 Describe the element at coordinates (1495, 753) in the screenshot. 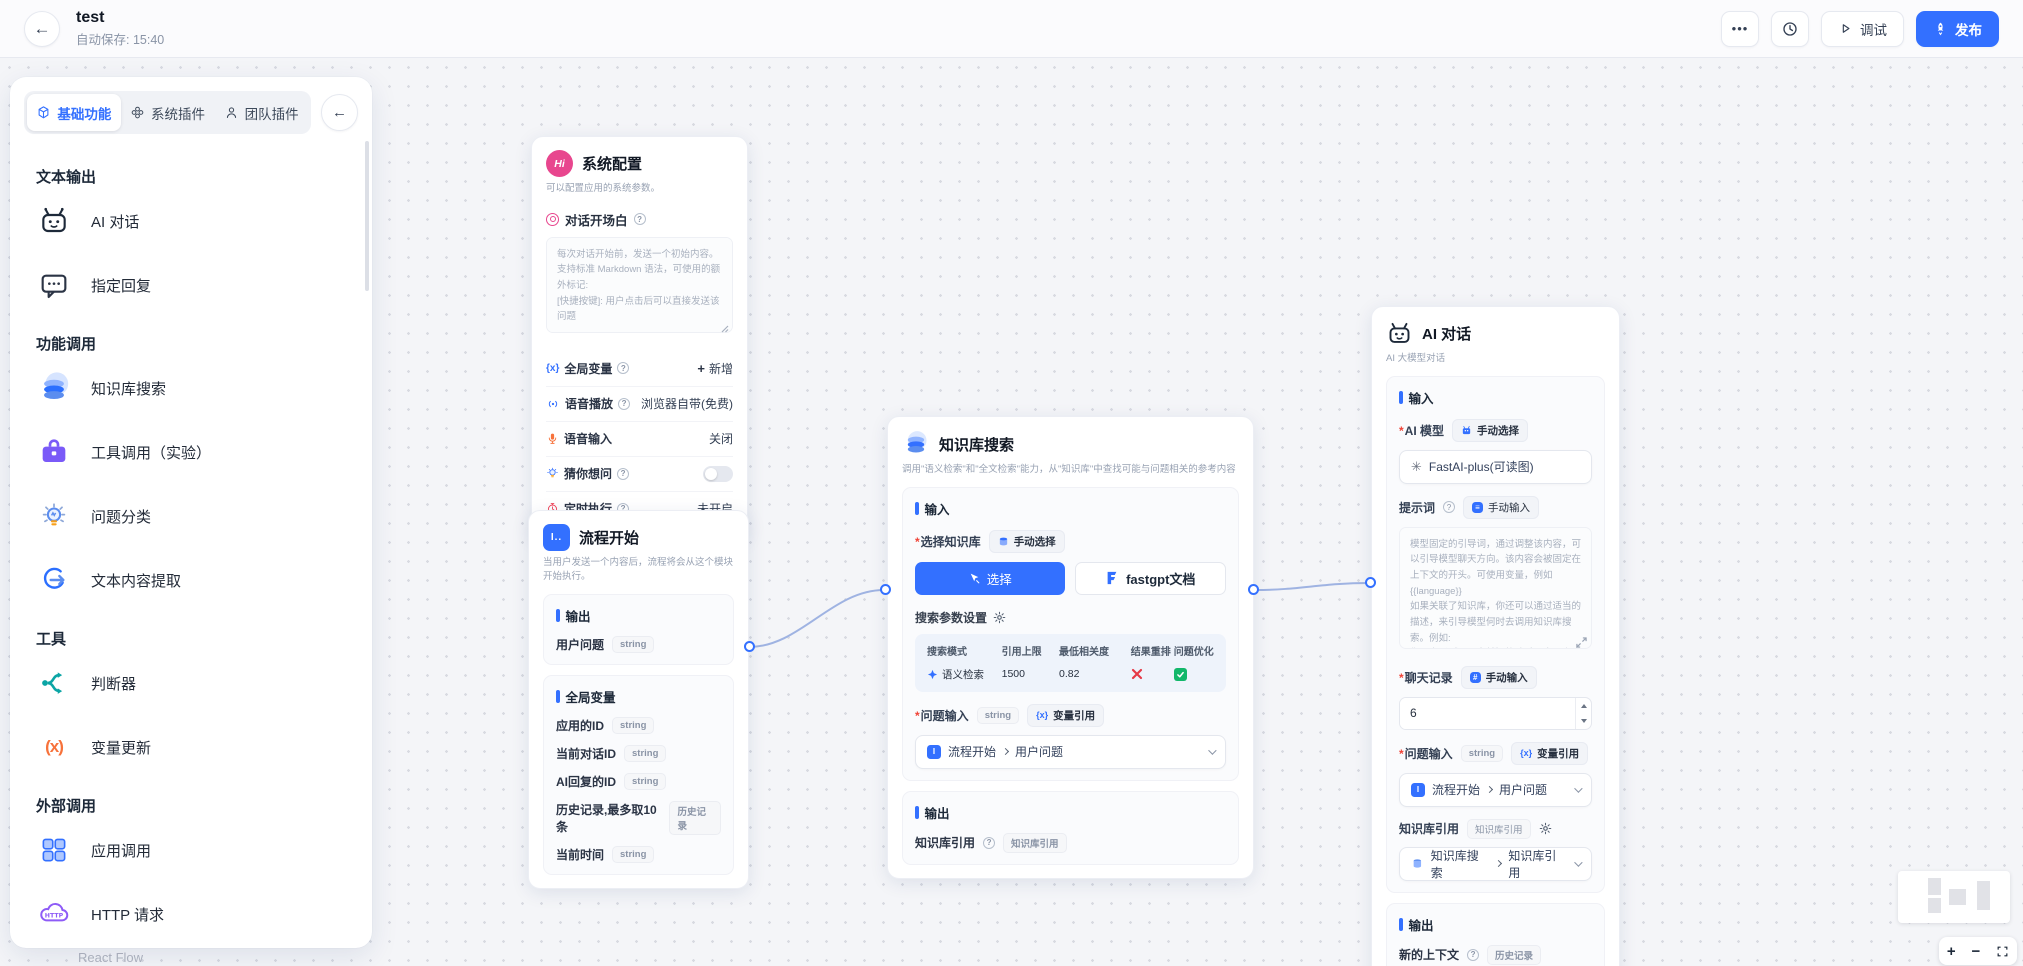

I see `question-input-label-row: *问题输入 string {x} 变量引用` at that location.